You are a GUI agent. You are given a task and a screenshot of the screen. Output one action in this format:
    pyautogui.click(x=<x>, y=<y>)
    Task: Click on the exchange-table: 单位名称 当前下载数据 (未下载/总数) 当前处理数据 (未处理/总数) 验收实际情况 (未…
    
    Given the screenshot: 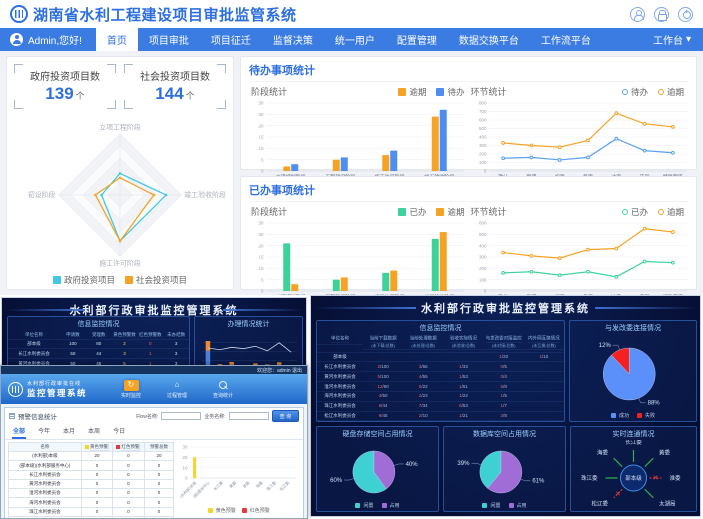 What is the action you would take?
    pyautogui.click(x=440, y=378)
    